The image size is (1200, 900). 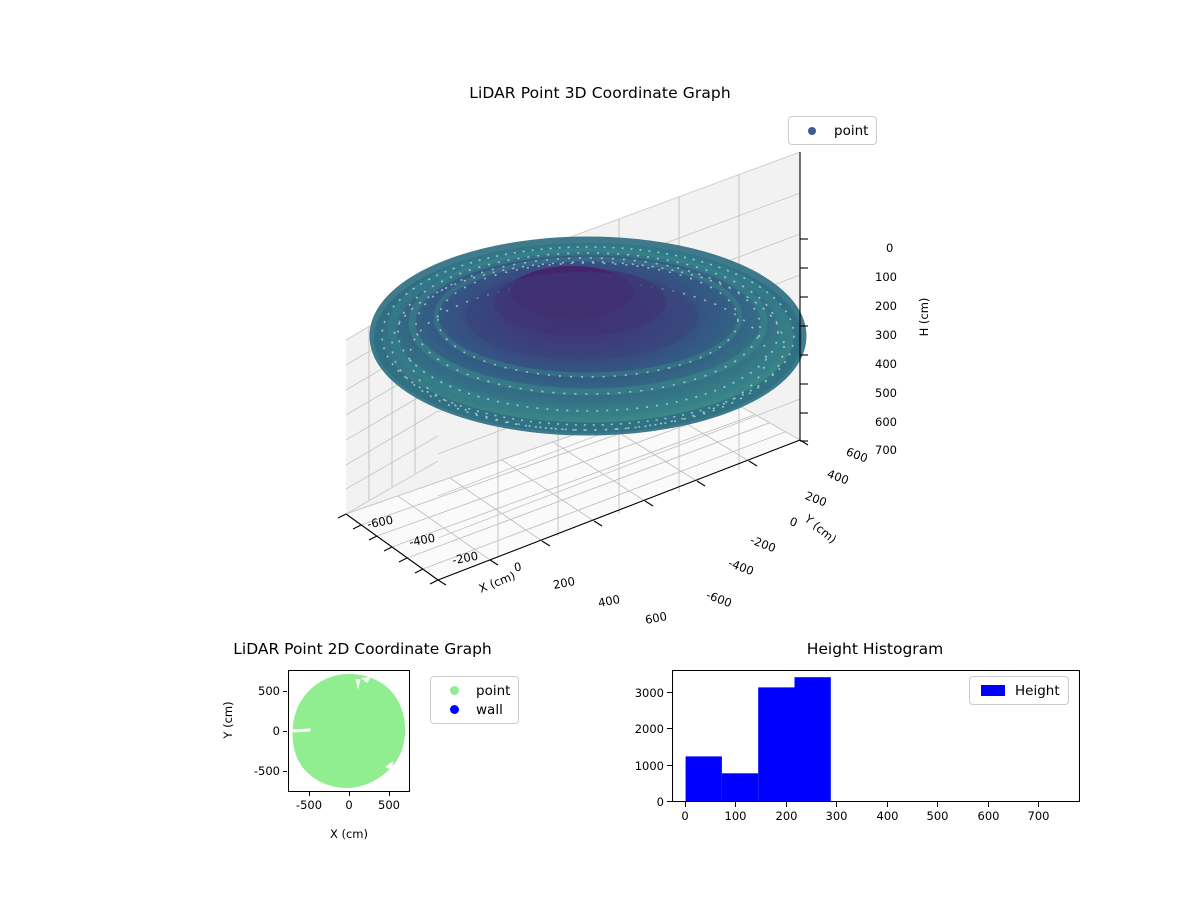 What do you see at coordinates (474, 690) in the screenshot?
I see `legend-entry-point-2d: point` at bounding box center [474, 690].